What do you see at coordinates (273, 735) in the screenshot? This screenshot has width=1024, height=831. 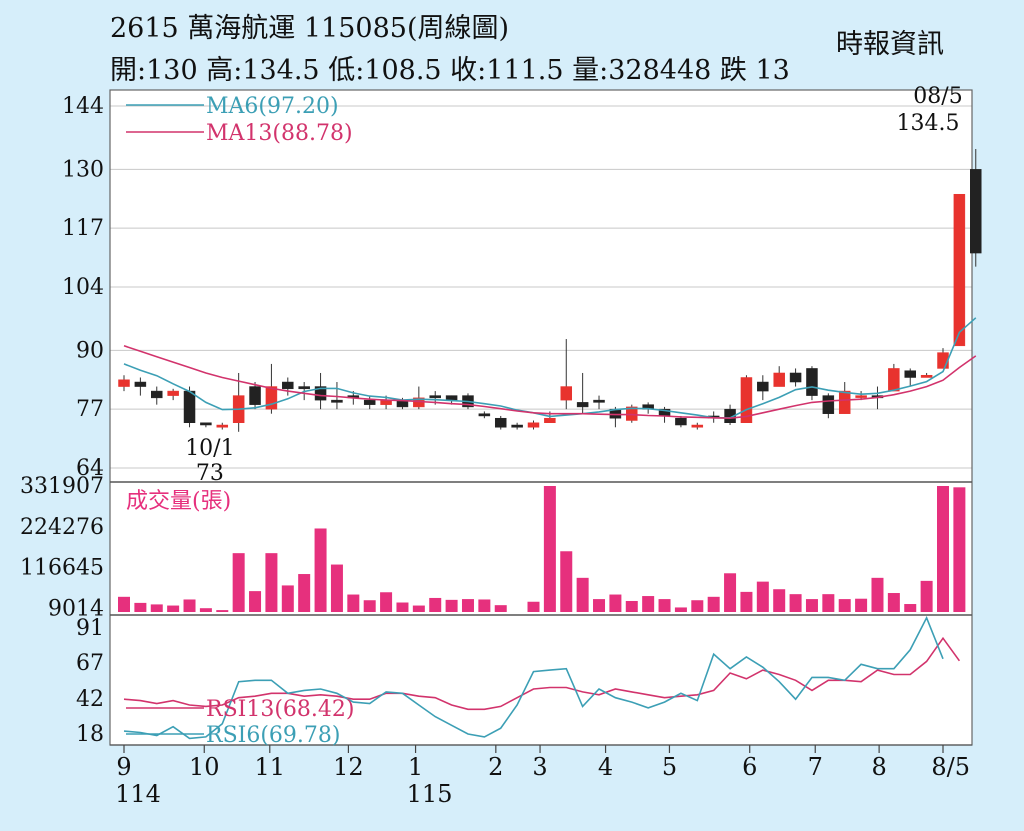 I see `rsi6-legend: RSI6(69.78)` at bounding box center [273, 735].